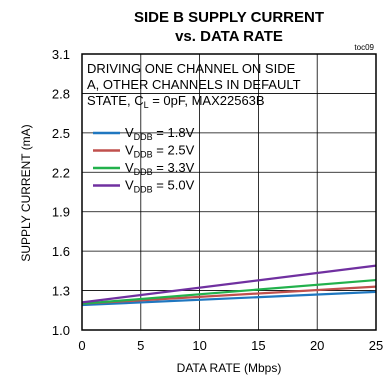 This screenshot has height=379, width=392. I want to click on y-tick-label: 1.3, so click(61, 291).